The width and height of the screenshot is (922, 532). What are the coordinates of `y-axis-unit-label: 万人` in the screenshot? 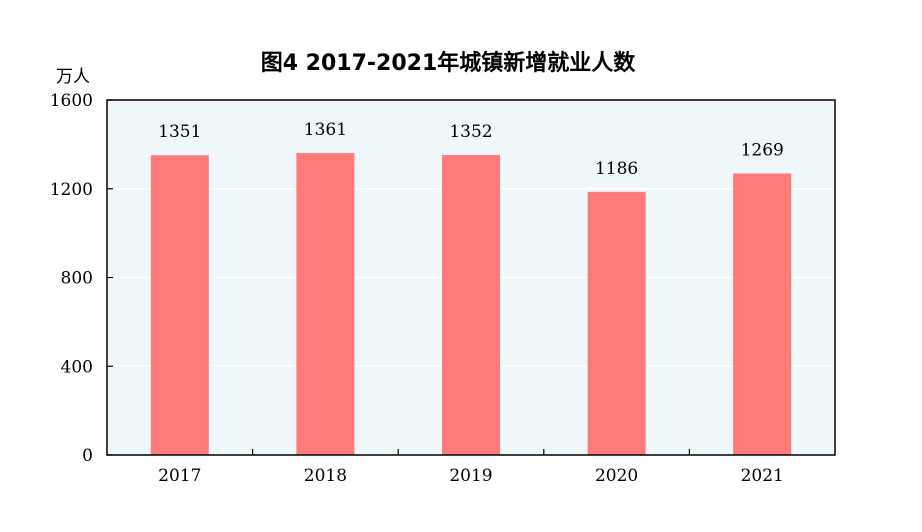 It's located at (73, 77).